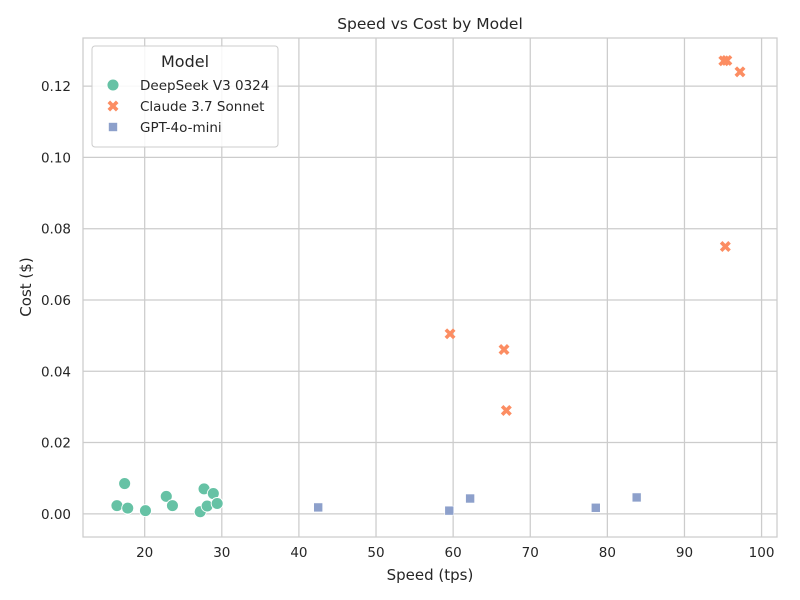 The width and height of the screenshot is (800, 600). I want to click on x-tick-label: 20, so click(144, 553).